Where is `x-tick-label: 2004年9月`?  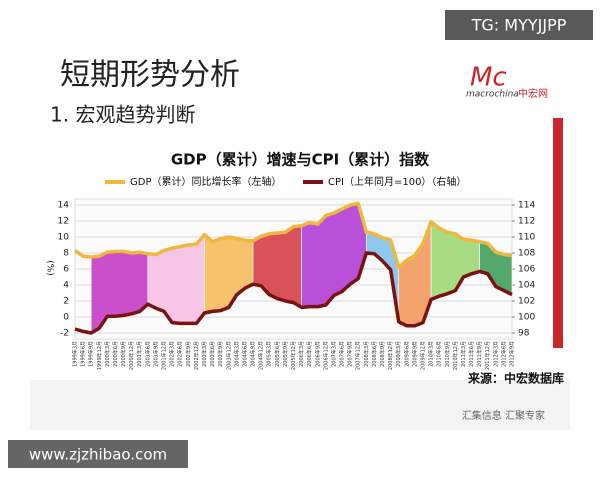
x-tick-label: 2004年9月 is located at coordinates (253, 354).